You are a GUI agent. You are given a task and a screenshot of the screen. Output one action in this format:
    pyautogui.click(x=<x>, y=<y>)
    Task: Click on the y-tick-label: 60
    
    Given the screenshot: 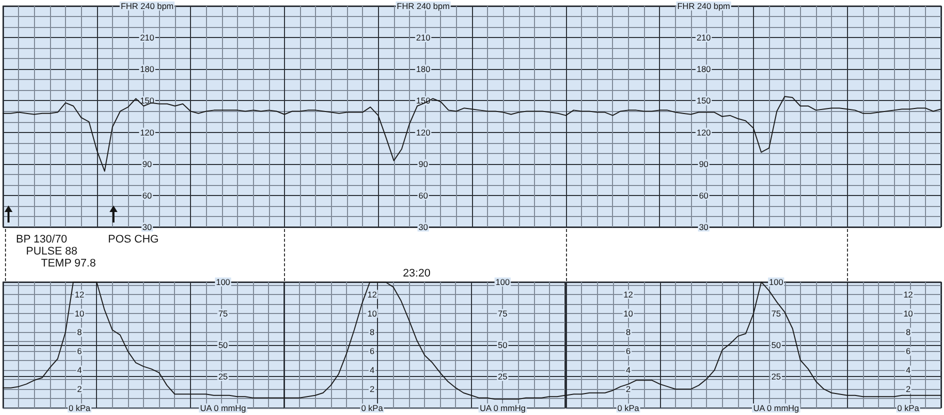 What is the action you would take?
    pyautogui.click(x=147, y=195)
    